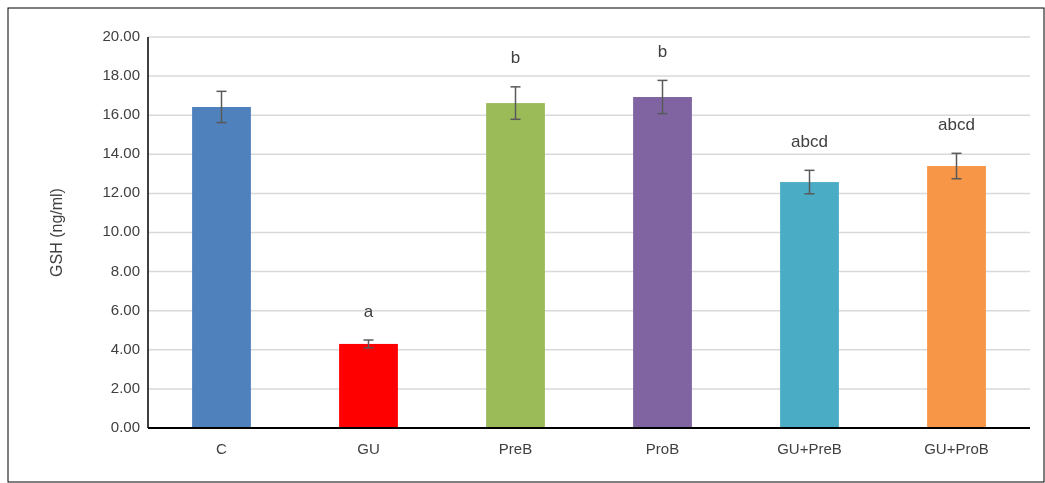 The width and height of the screenshot is (1045, 483). I want to click on y-tick-label: 18.00, so click(121, 75).